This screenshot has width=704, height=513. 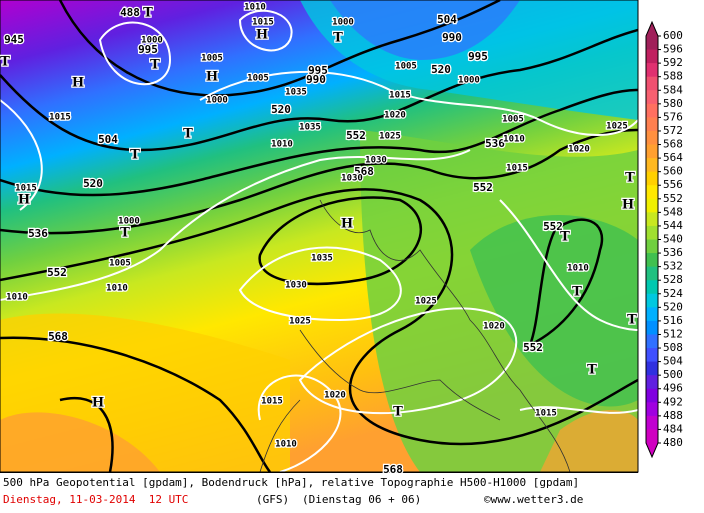 What do you see at coordinates (673, 211) in the screenshot?
I see `legend-label: 548` at bounding box center [673, 211].